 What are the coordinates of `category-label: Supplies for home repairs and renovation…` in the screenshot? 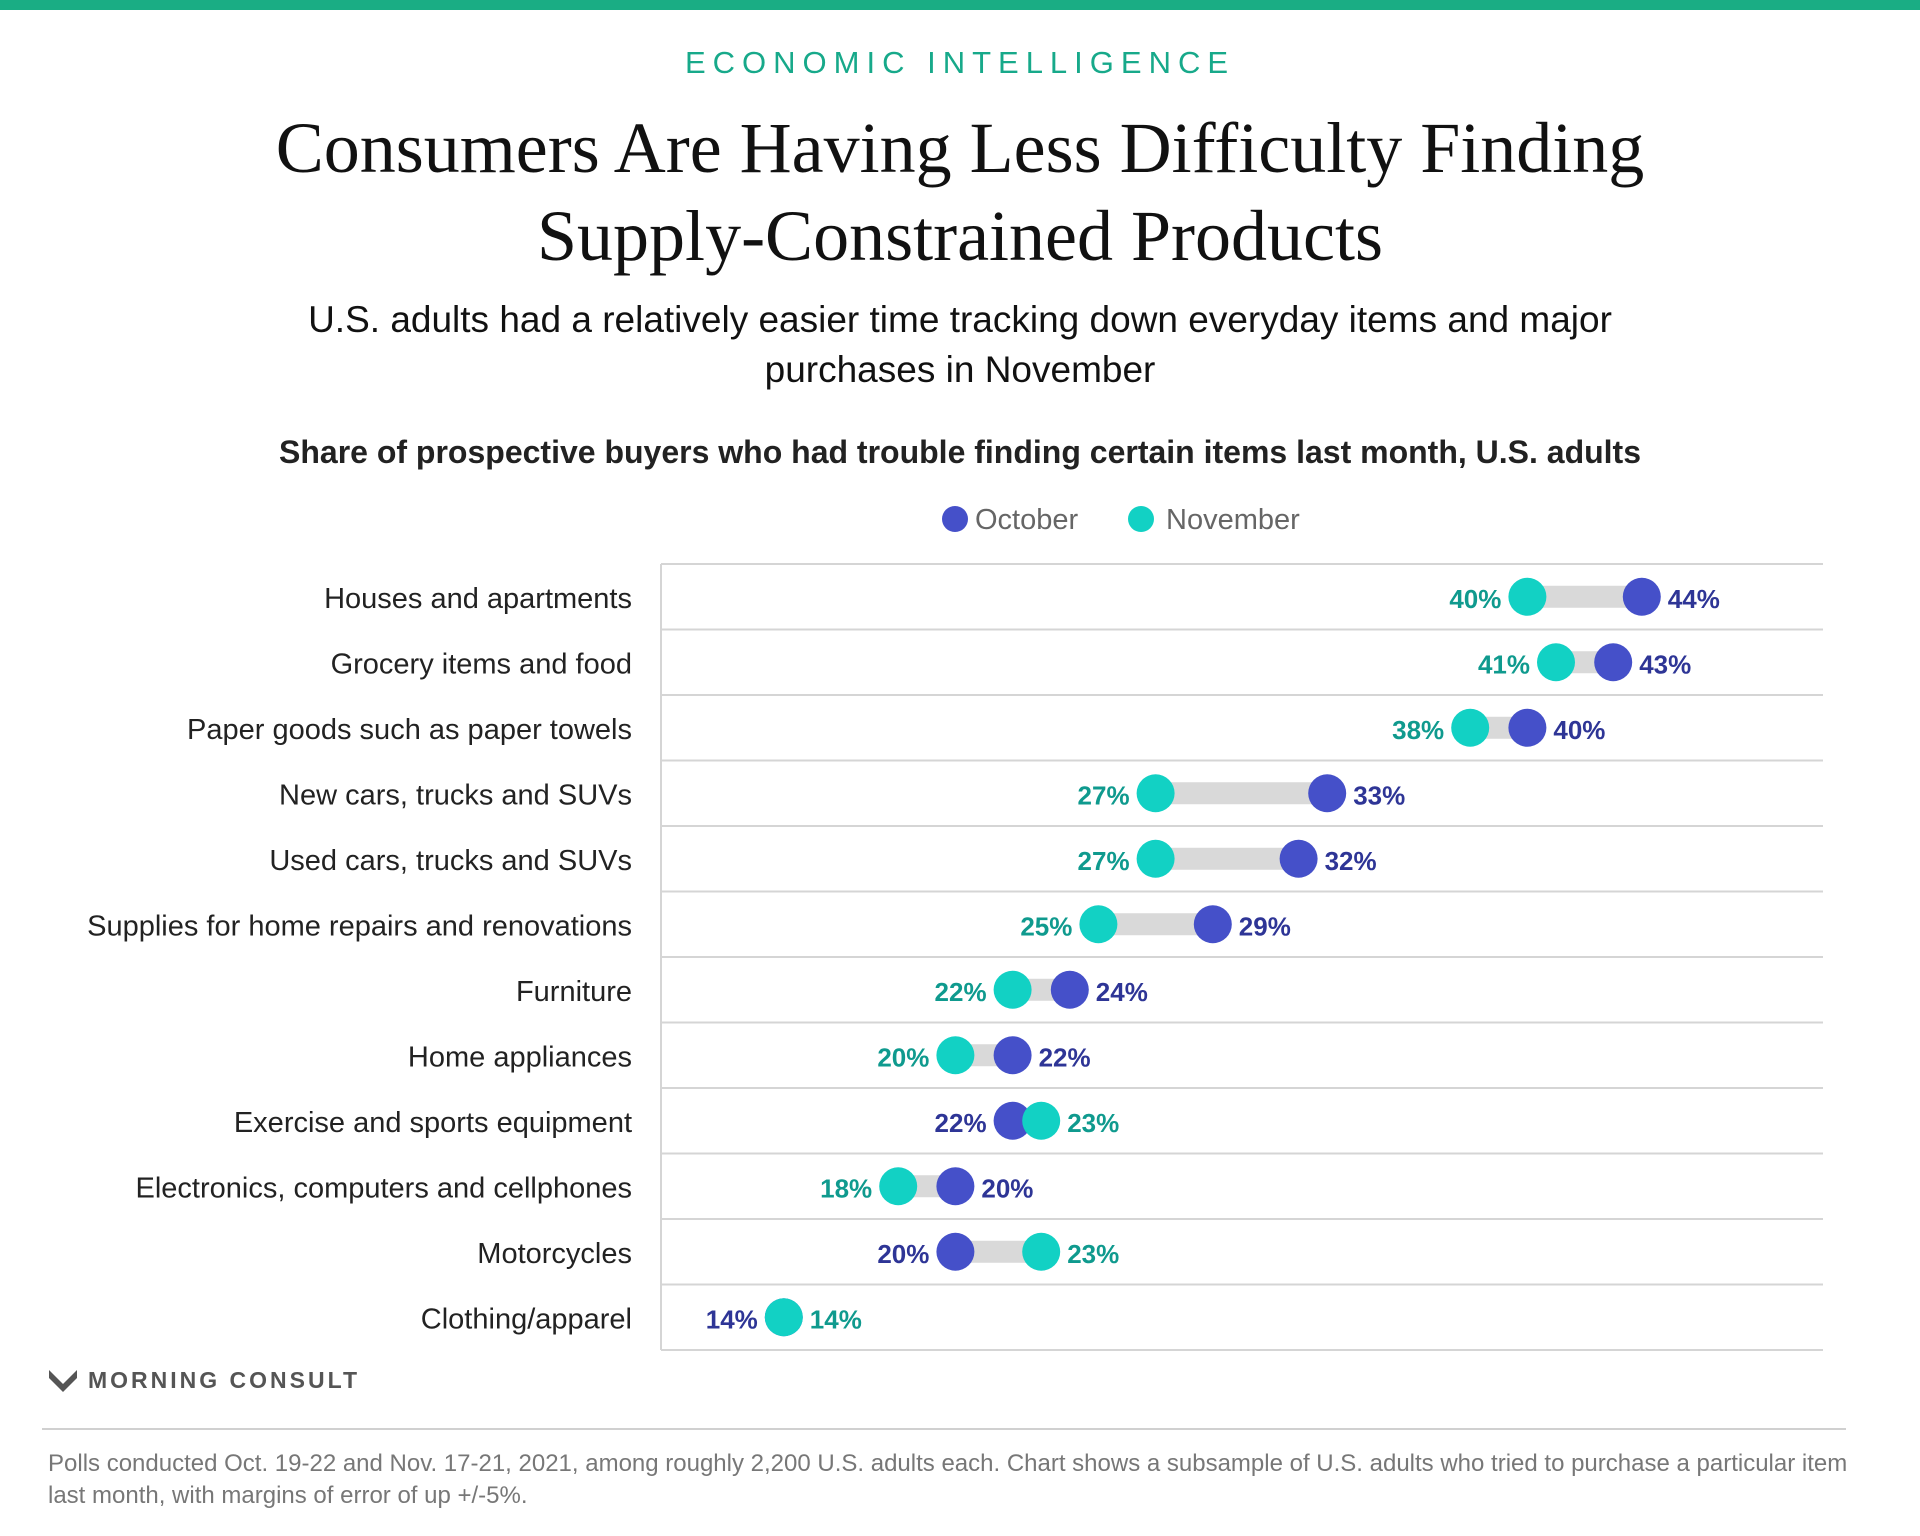 It's located at (359, 926).